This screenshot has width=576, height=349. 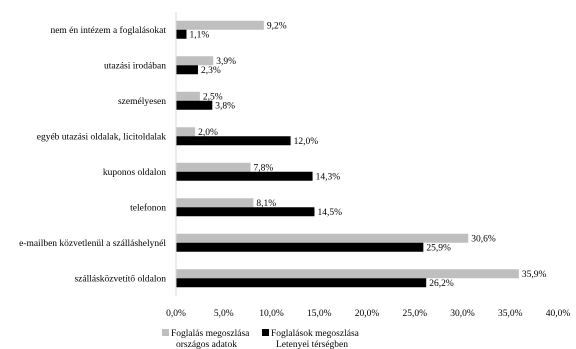 What do you see at coordinates (226, 62) in the screenshot?
I see `data-label: 3,9%` at bounding box center [226, 62].